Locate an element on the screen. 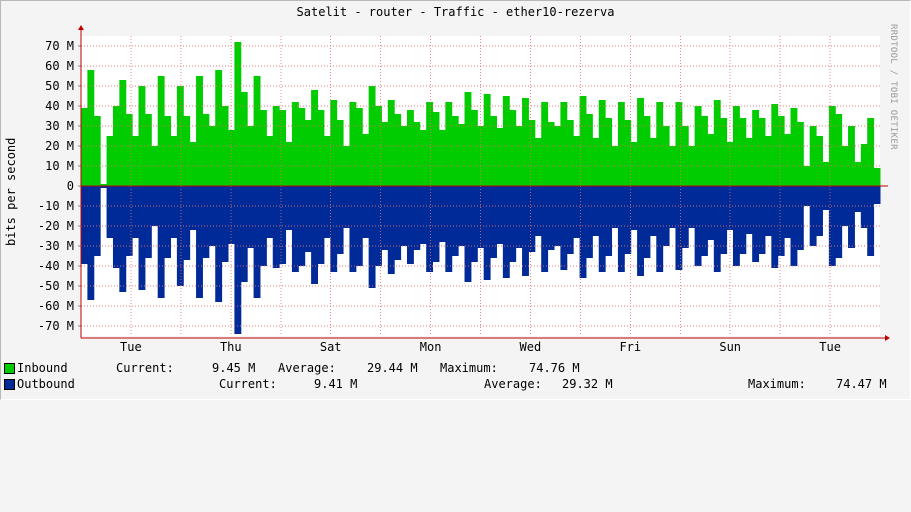 The height and width of the screenshot is (512, 911). y-axis-arrow is located at coordinates (81, 27).